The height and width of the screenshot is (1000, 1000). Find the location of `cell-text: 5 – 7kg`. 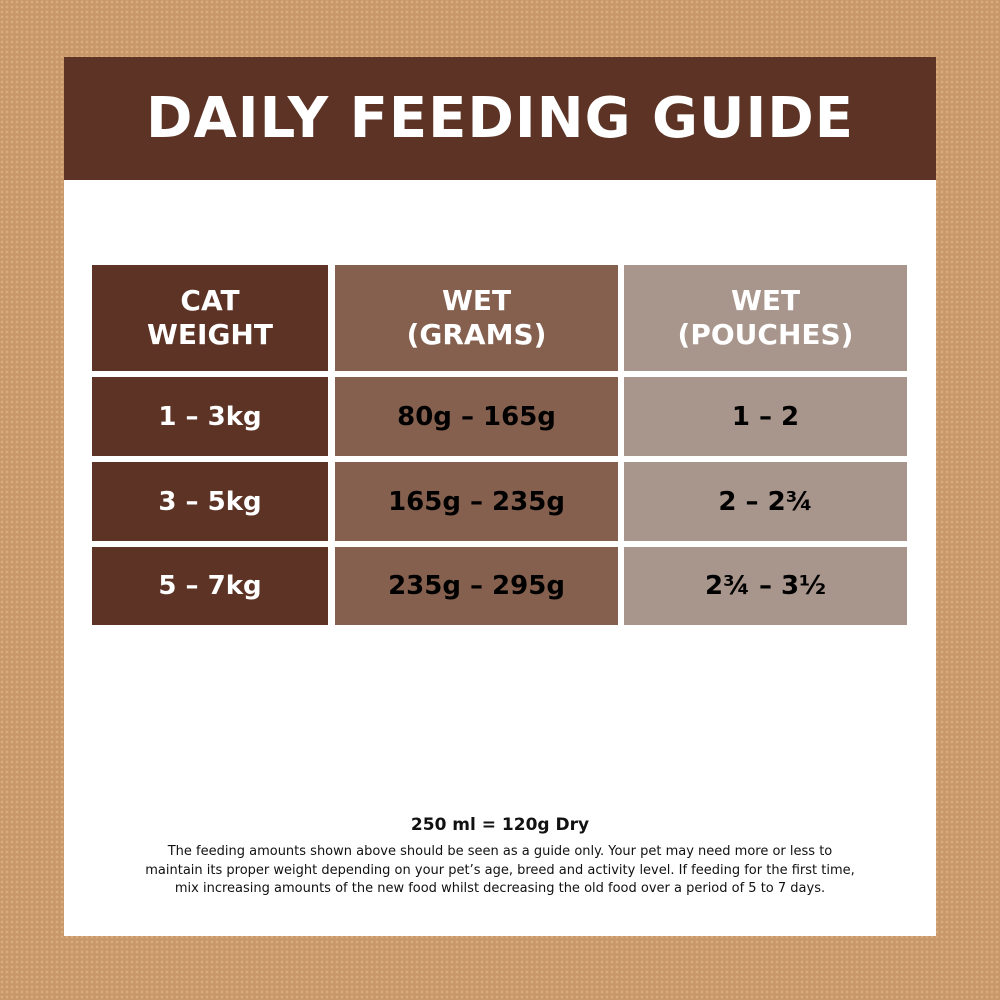

cell-text: 5 – 7kg is located at coordinates (210, 586).